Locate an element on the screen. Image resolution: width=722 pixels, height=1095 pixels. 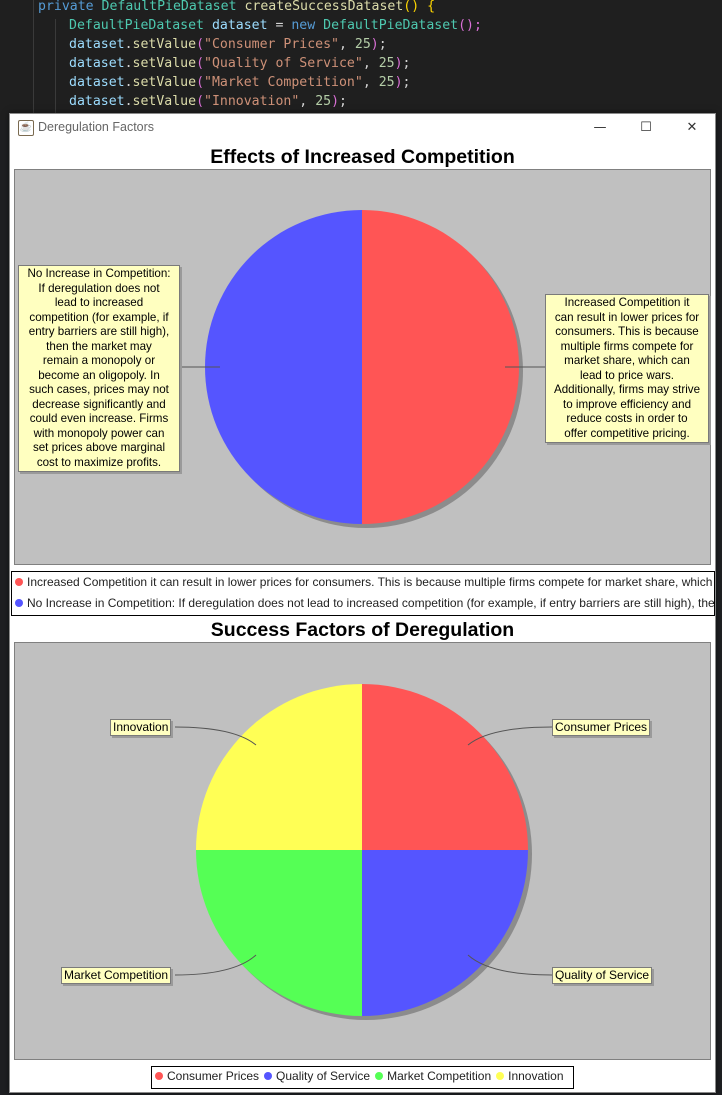
legend-dot-yellow is located at coordinates (500, 1076).